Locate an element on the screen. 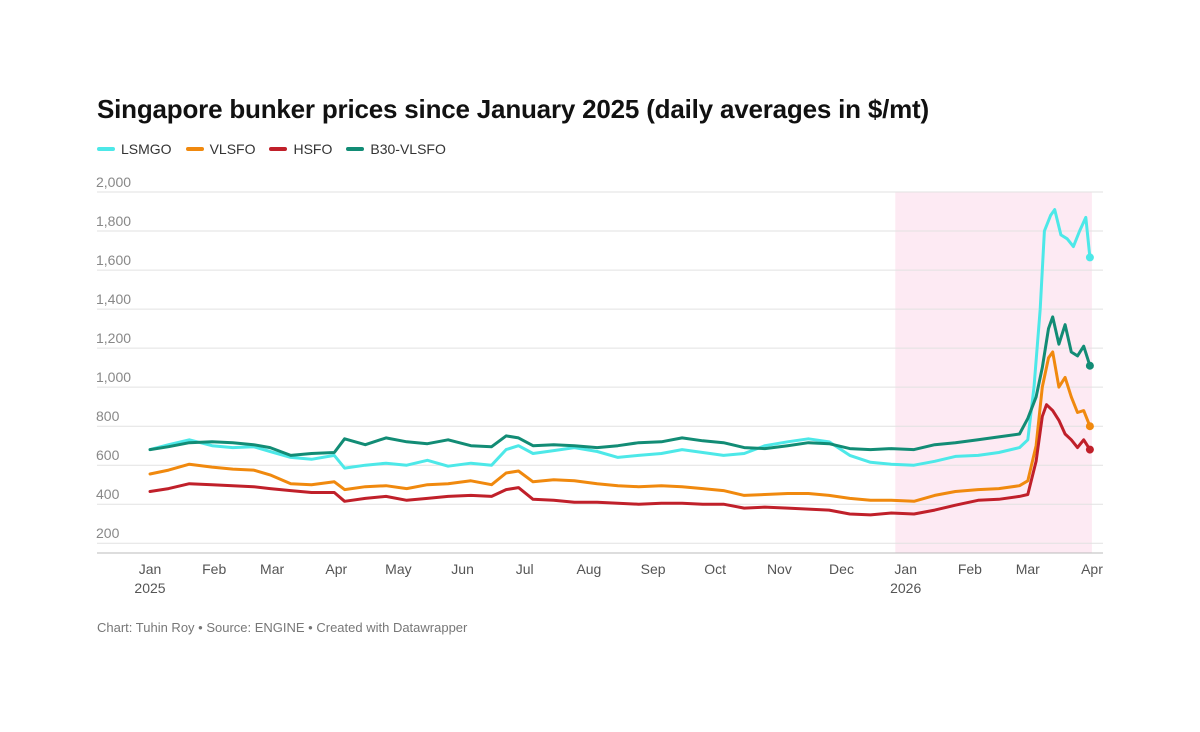 The image size is (1200, 732). y-tick-label: 2,000 is located at coordinates (113, 182).